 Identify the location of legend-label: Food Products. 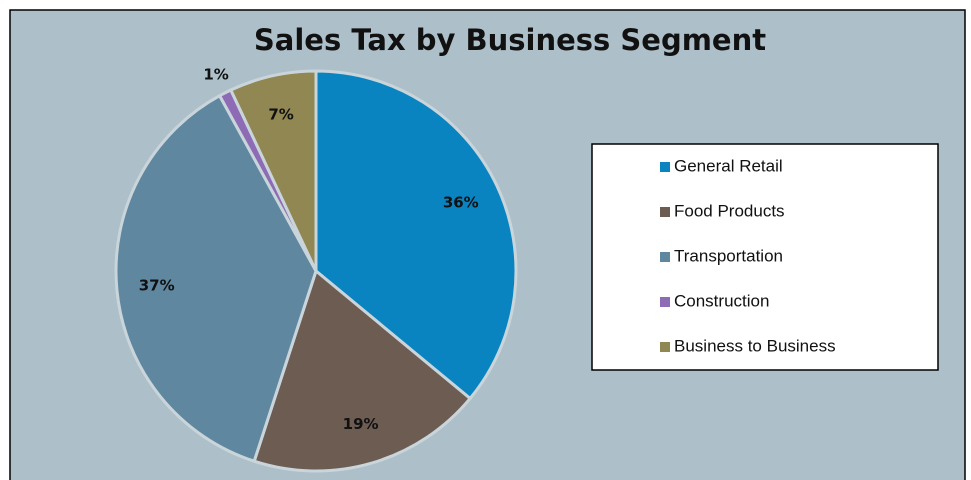
(729, 210).